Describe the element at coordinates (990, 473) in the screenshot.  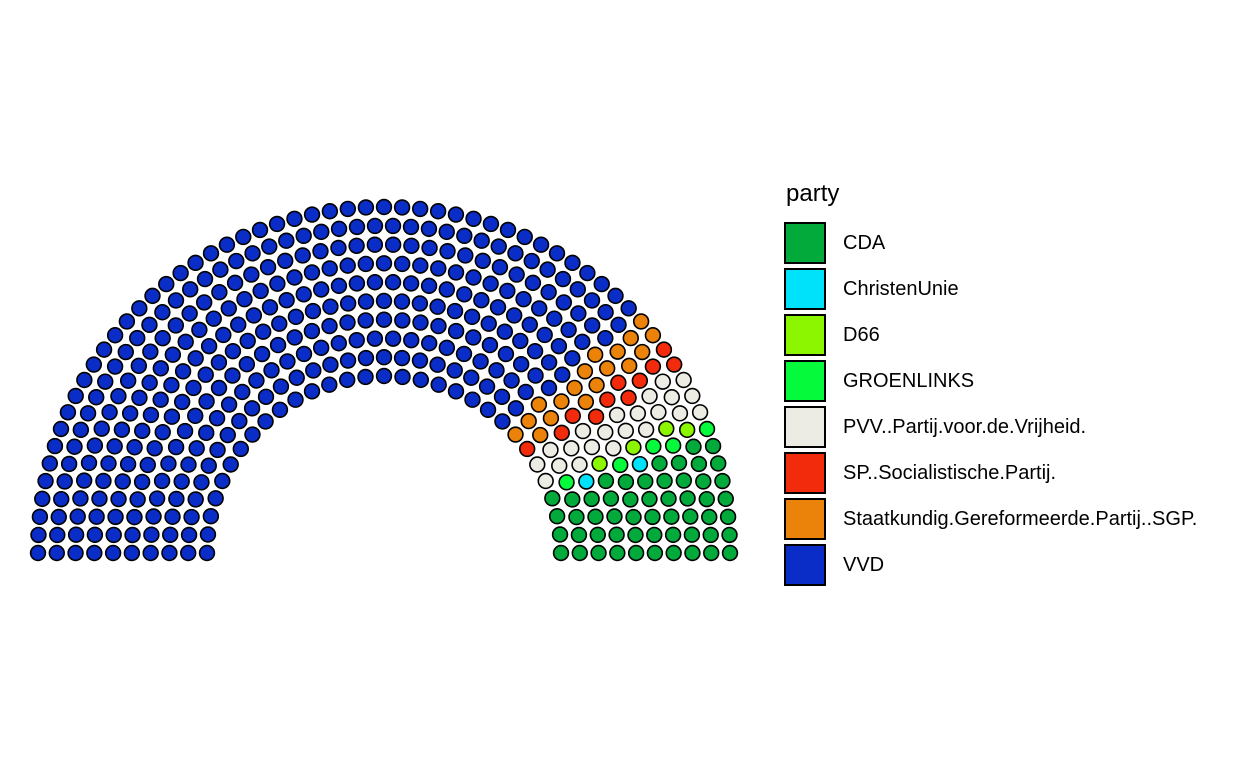
I see `legend-item: SP..Socialistische.Partij.` at that location.